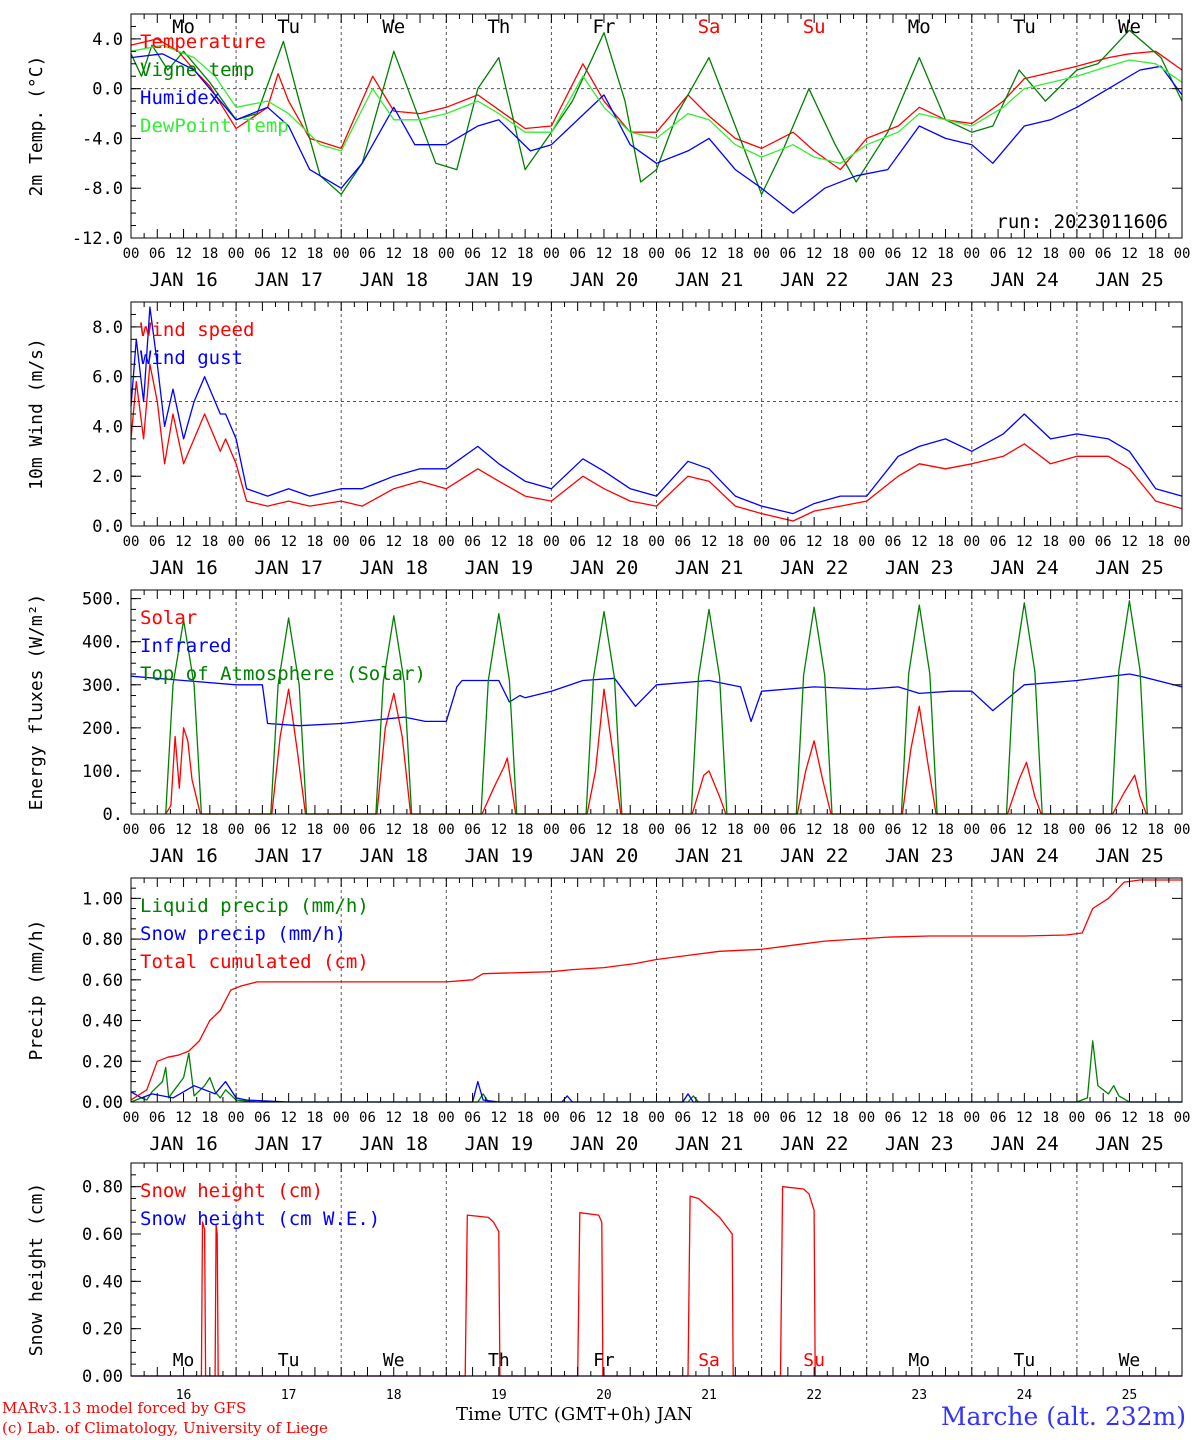 This screenshot has height=1440, width=1194. Describe the element at coordinates (36, 702) in the screenshot. I see `y-axis-label: Energy fluxes (W/m²)` at that location.